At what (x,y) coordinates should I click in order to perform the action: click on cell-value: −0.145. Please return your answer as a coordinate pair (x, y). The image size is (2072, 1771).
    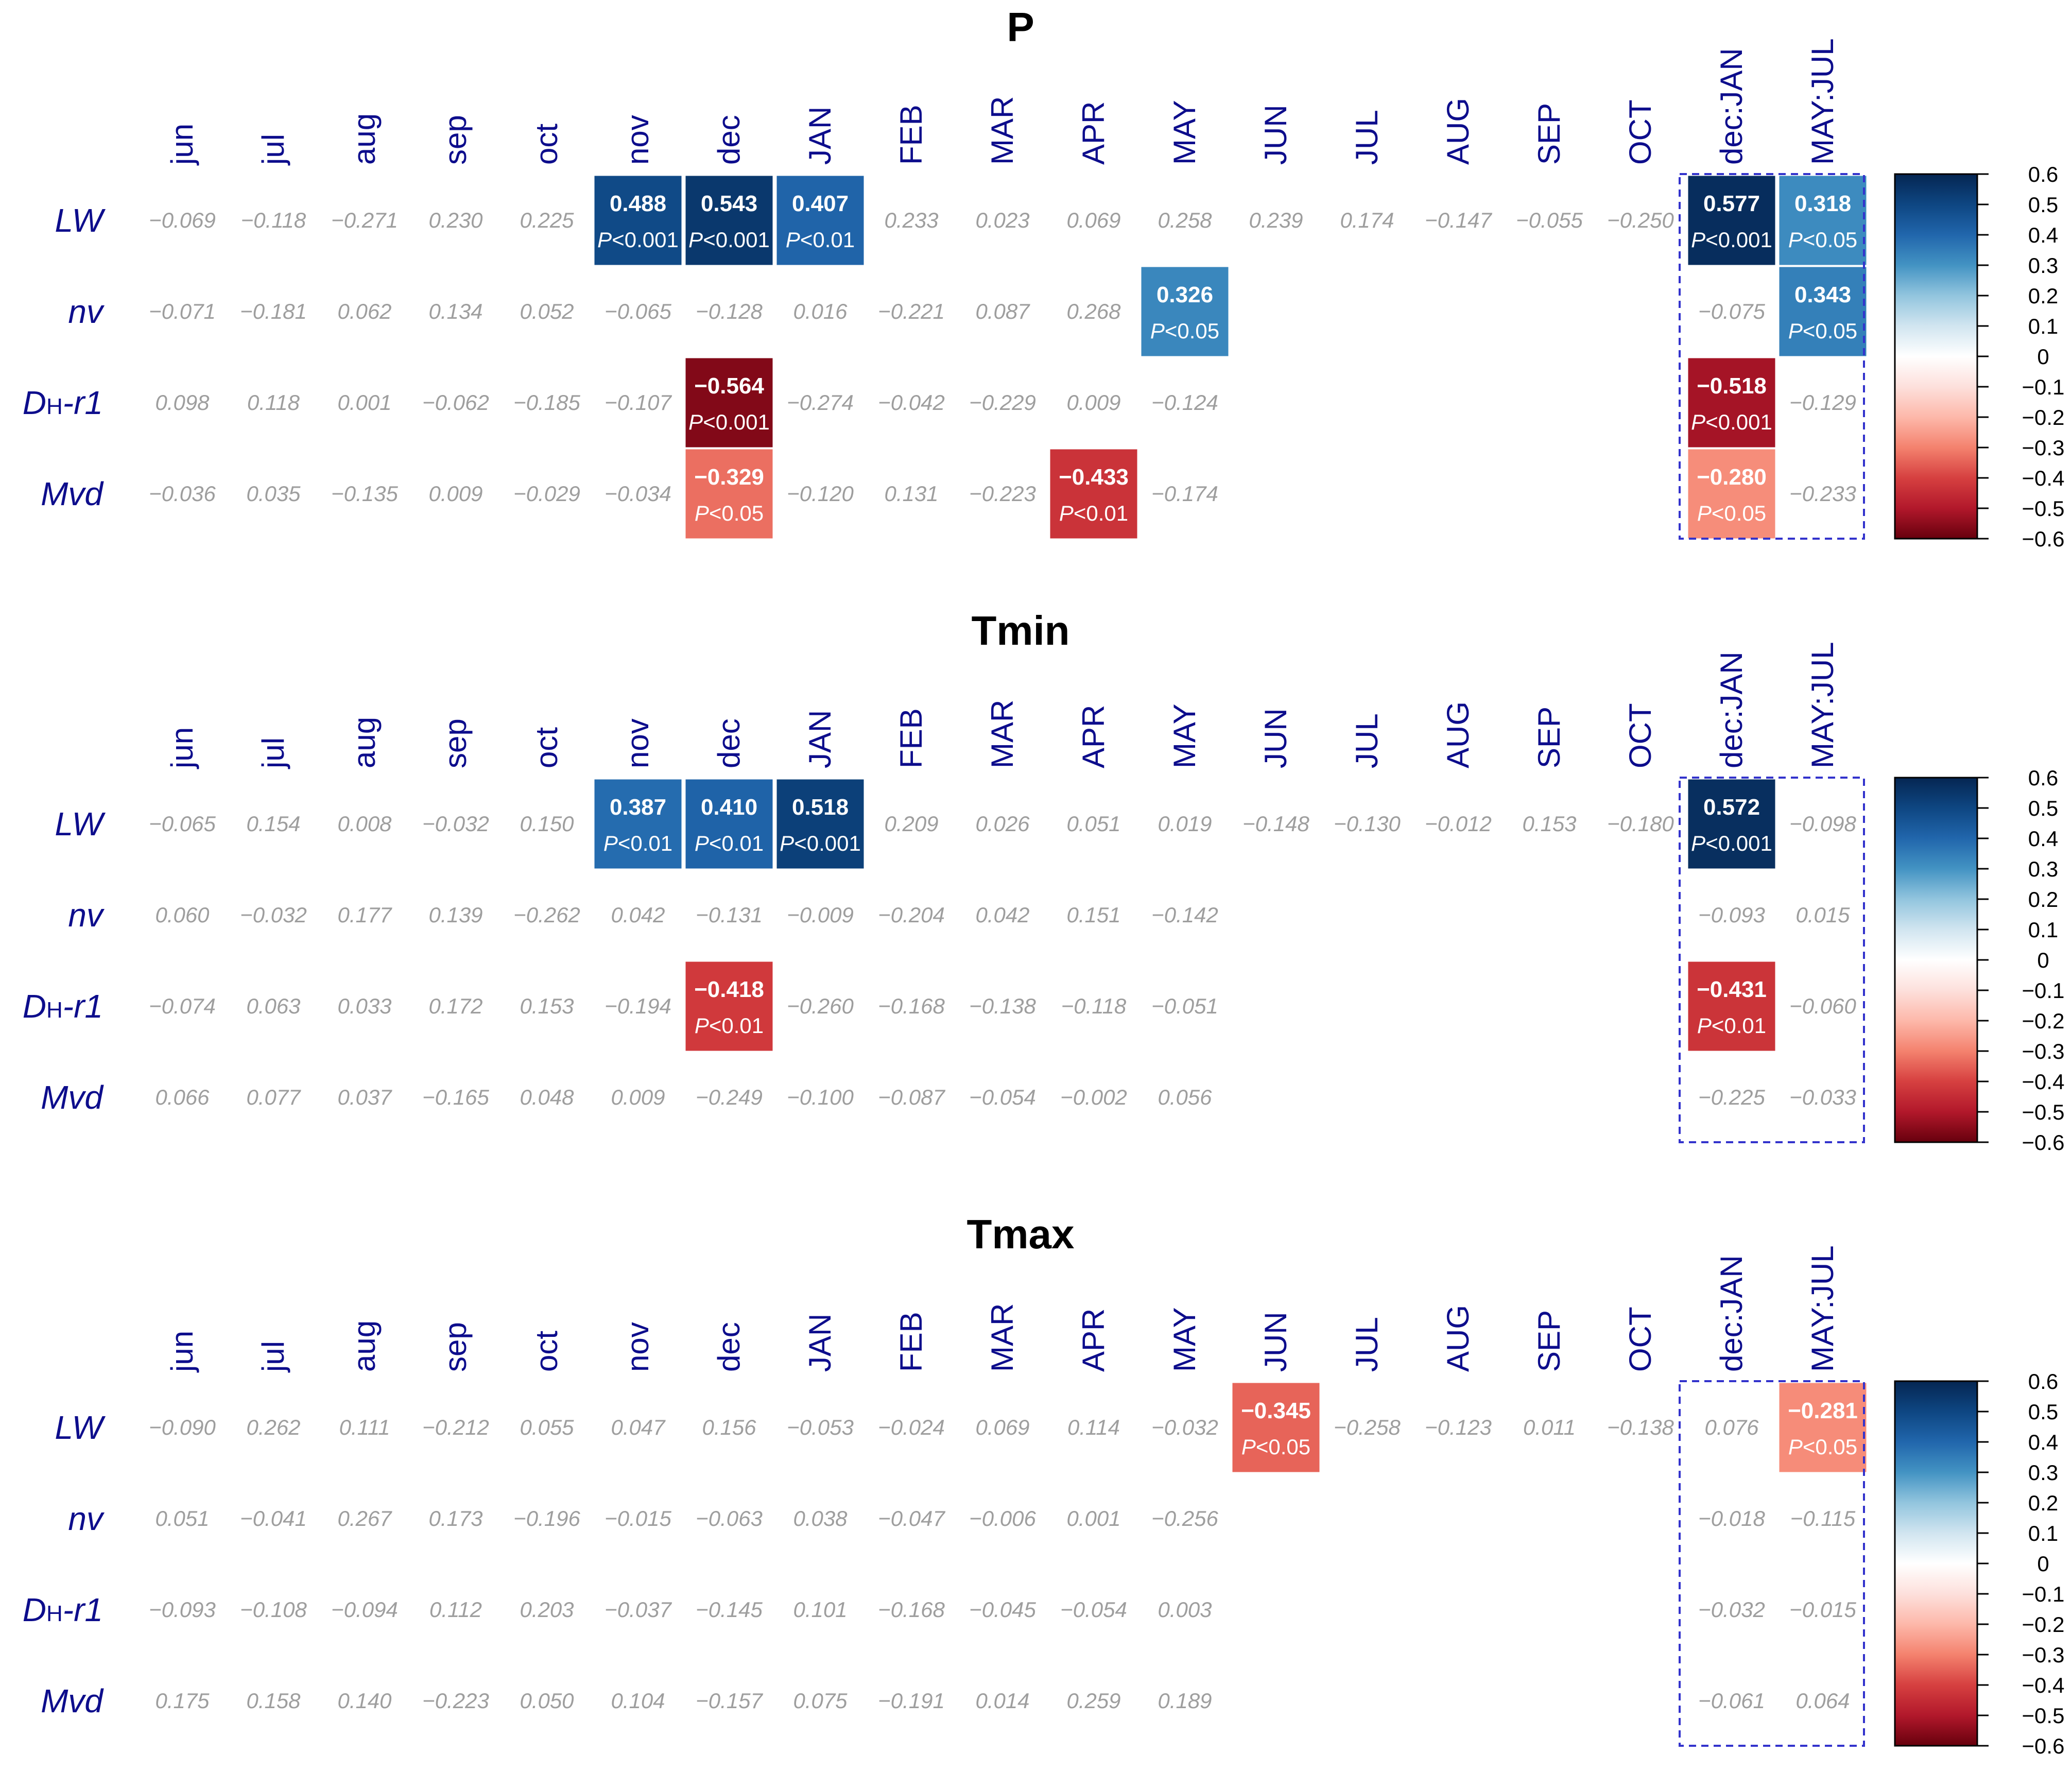
    Looking at the image, I should click on (729, 1609).